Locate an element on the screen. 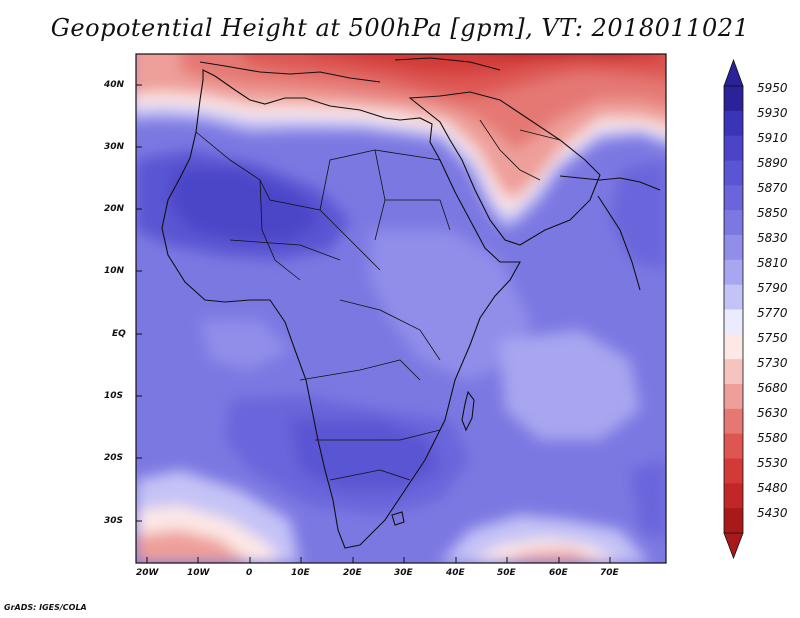 The width and height of the screenshot is (800, 618). colorbar-top-arrow is located at coordinates (733, 72).